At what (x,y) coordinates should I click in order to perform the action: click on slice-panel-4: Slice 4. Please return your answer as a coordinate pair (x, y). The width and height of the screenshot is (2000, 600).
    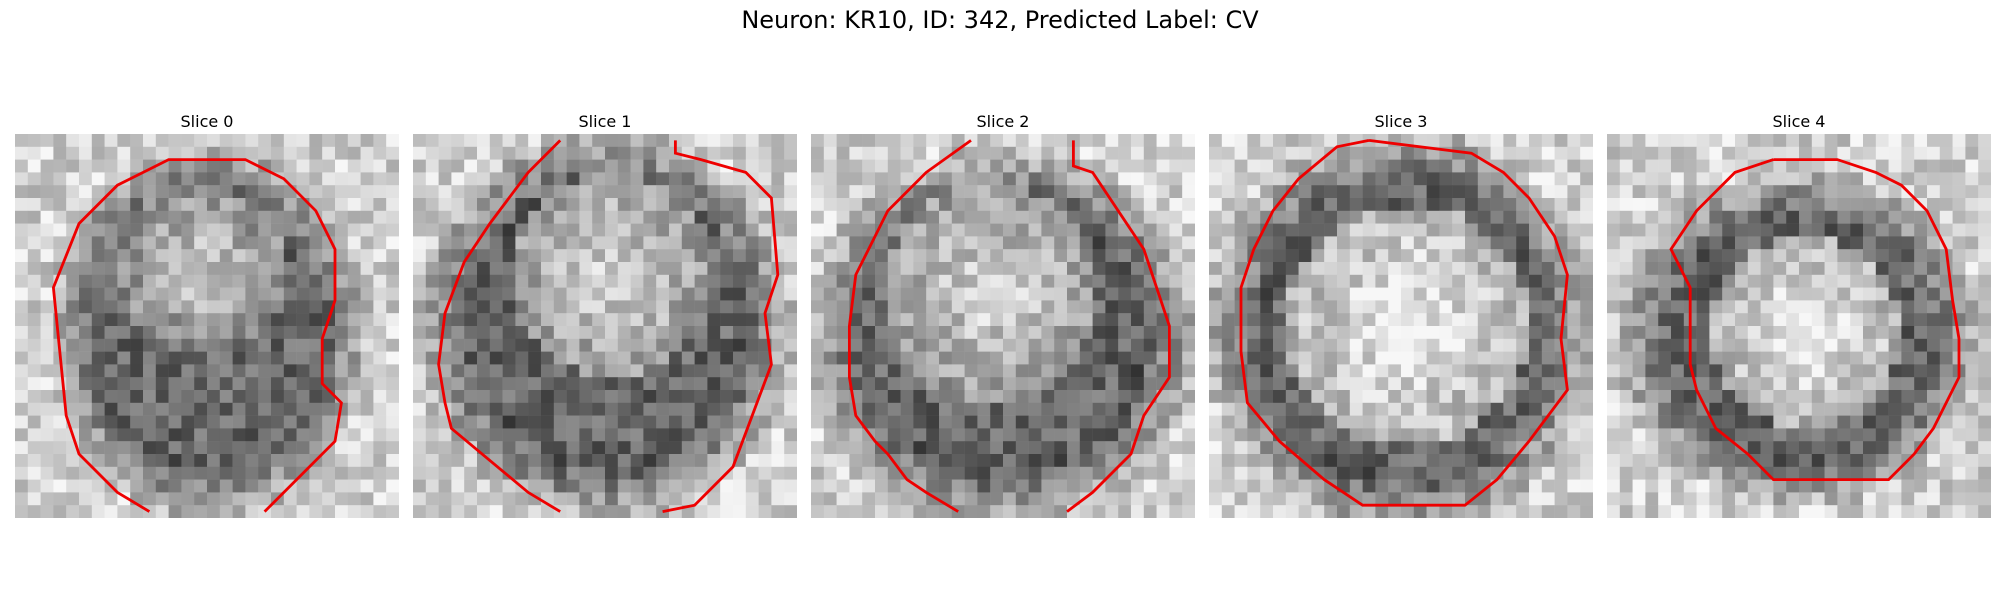
    Looking at the image, I should click on (1799, 314).